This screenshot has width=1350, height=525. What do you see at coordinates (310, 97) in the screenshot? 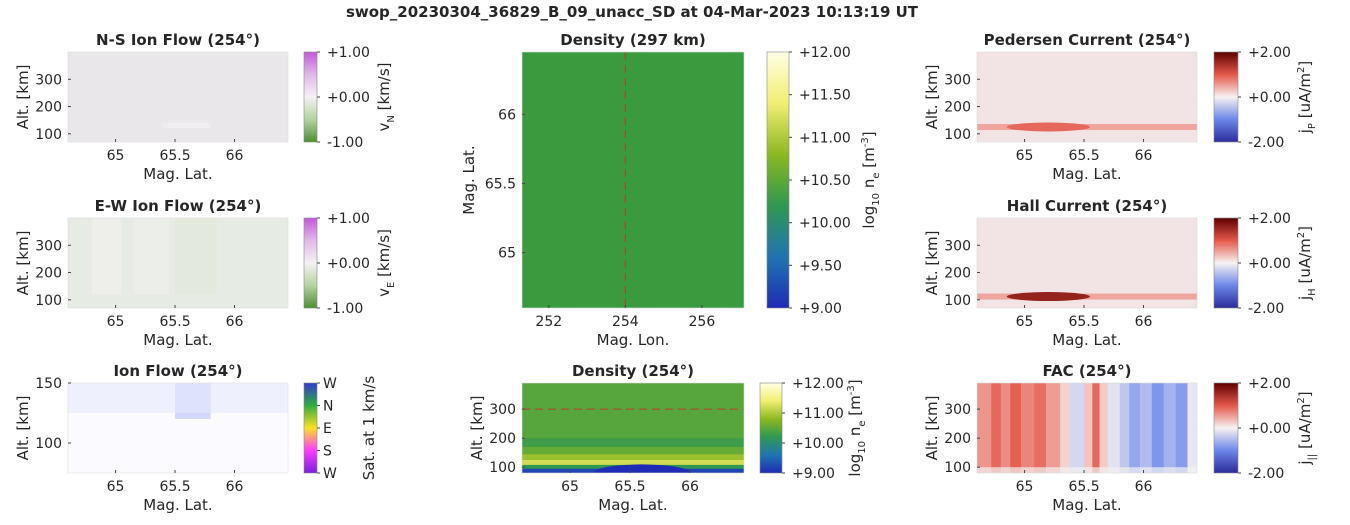
I see `ns_ion_flow-colorbar` at bounding box center [310, 97].